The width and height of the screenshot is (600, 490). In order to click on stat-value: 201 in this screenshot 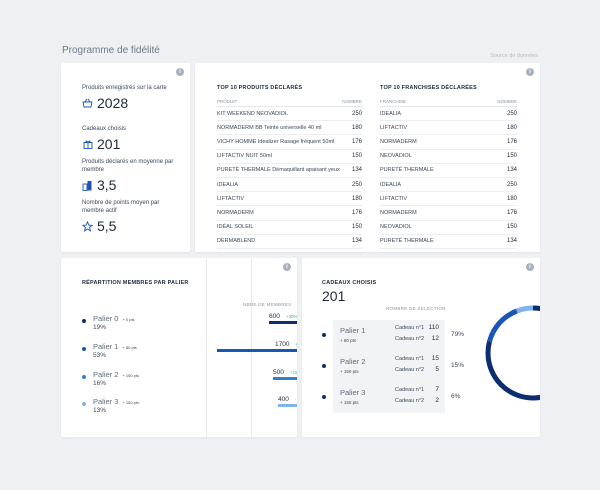, I will do `click(109, 144)`.